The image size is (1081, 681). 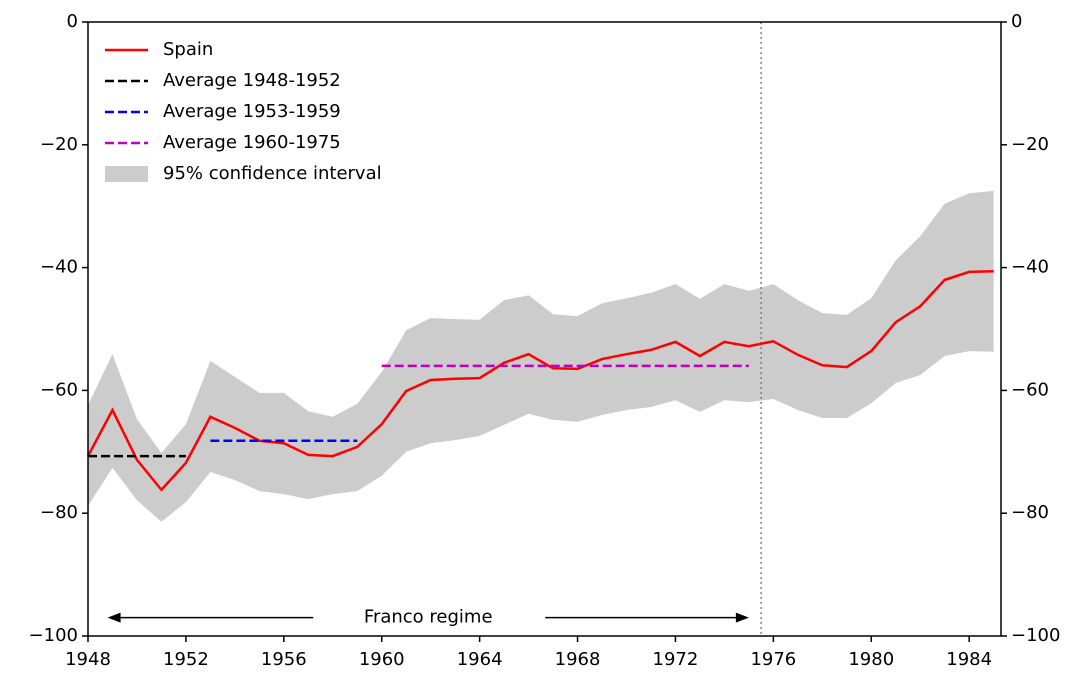 What do you see at coordinates (252, 111) in the screenshot?
I see `legend-label: Average 1953-1959` at bounding box center [252, 111].